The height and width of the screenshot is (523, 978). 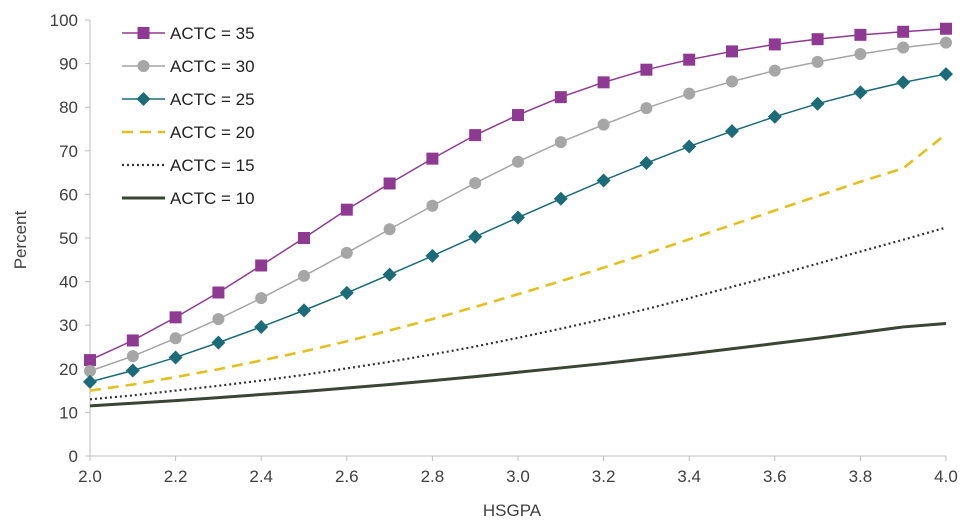 I want to click on x-tick-label: 3.6, so click(x=775, y=476).